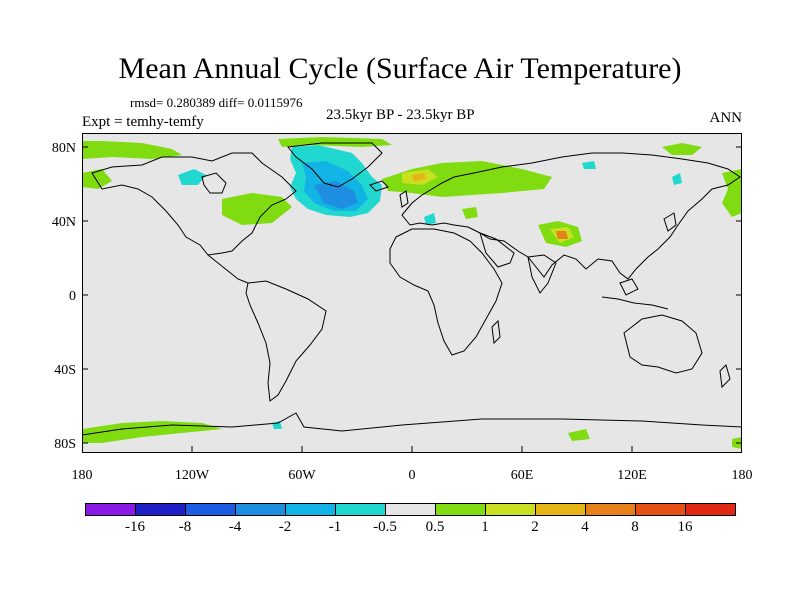  What do you see at coordinates (522, 475) in the screenshot?
I see `lon-label-60e: 60E` at bounding box center [522, 475].